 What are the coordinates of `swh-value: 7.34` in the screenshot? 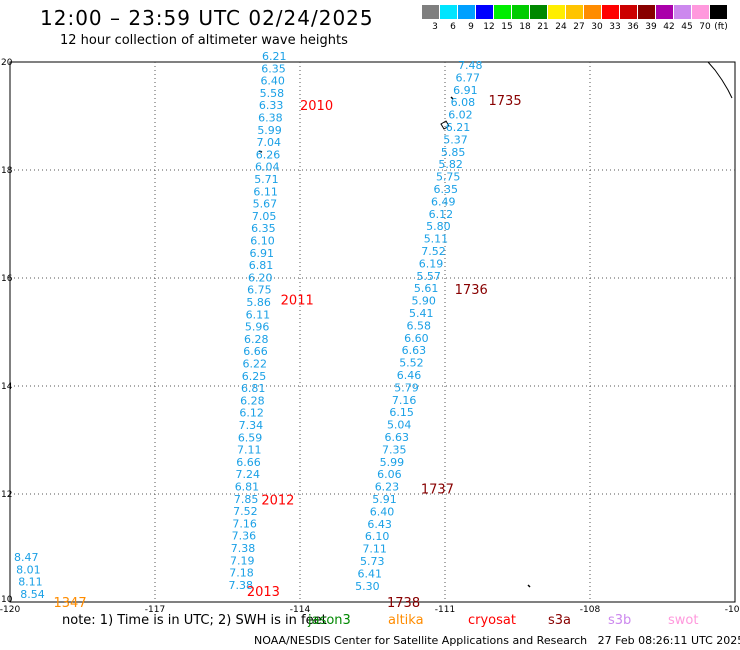 It's located at (251, 425).